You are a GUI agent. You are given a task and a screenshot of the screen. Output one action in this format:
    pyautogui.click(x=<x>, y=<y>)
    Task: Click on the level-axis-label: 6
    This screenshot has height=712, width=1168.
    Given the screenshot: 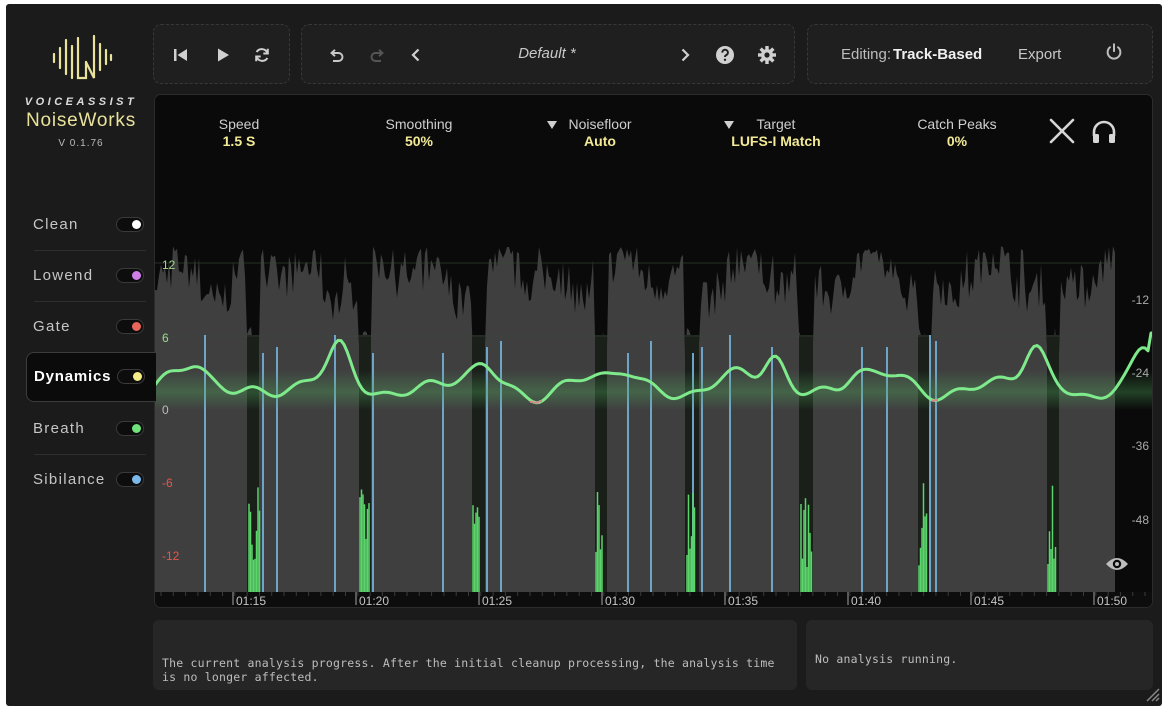 What is the action you would take?
    pyautogui.click(x=165, y=338)
    